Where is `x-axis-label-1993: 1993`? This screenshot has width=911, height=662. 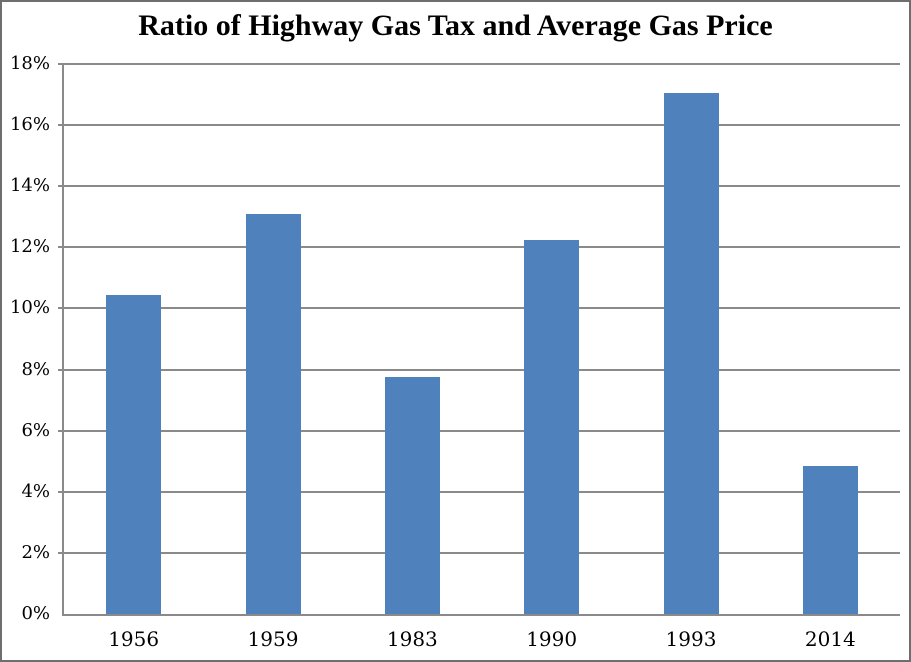 x-axis-label-1993: 1993 is located at coordinates (691, 639).